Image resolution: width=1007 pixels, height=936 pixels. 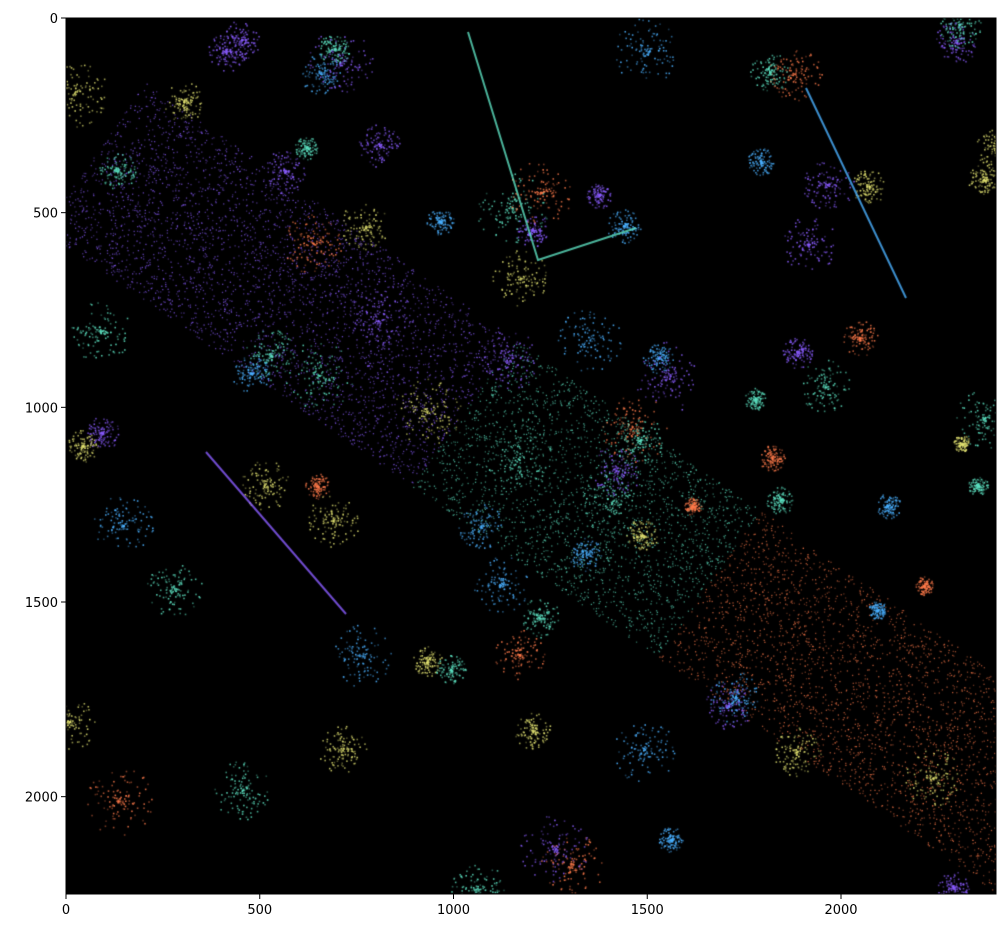 What do you see at coordinates (41, 603) in the screenshot?
I see `y-tick-label: 1500` at bounding box center [41, 603].